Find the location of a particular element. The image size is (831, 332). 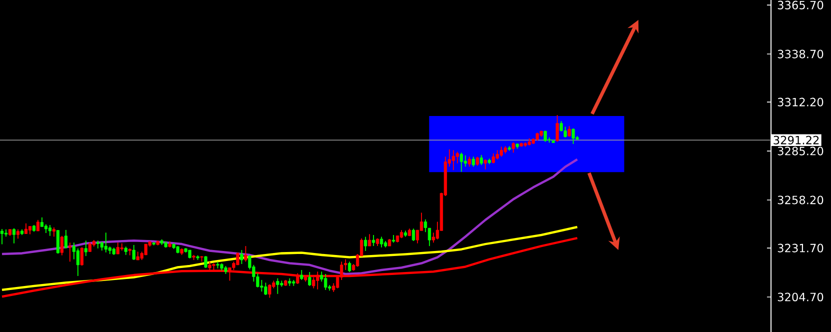

y-tick-label: 3365.70 is located at coordinates (801, 5).